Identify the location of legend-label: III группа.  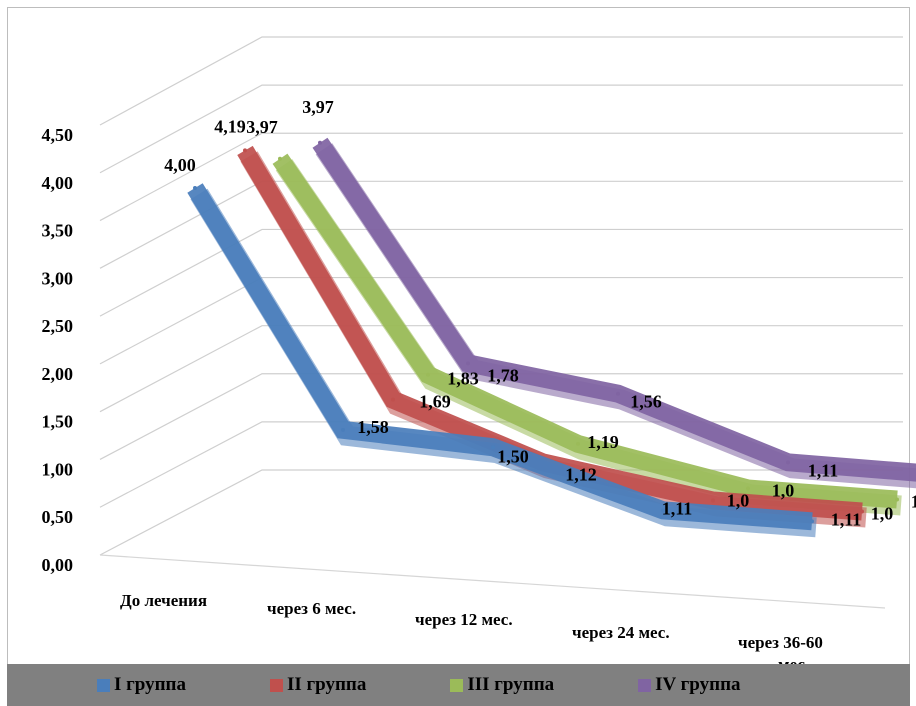
(511, 684).